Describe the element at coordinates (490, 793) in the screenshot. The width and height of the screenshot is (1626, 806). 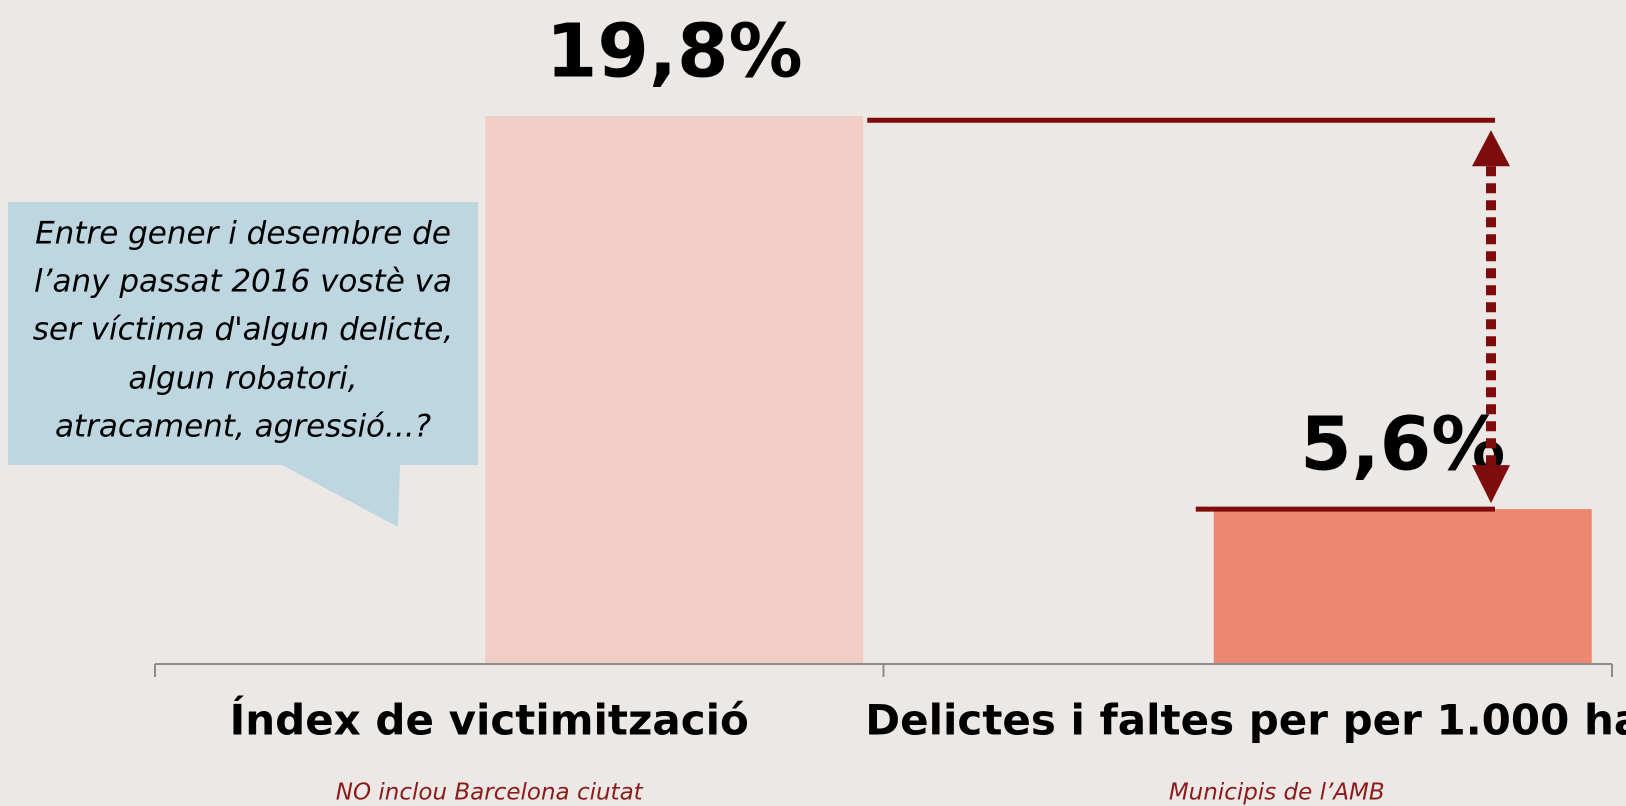
I see `category-subtitle: NO inclou Barcelona ciutat` at that location.